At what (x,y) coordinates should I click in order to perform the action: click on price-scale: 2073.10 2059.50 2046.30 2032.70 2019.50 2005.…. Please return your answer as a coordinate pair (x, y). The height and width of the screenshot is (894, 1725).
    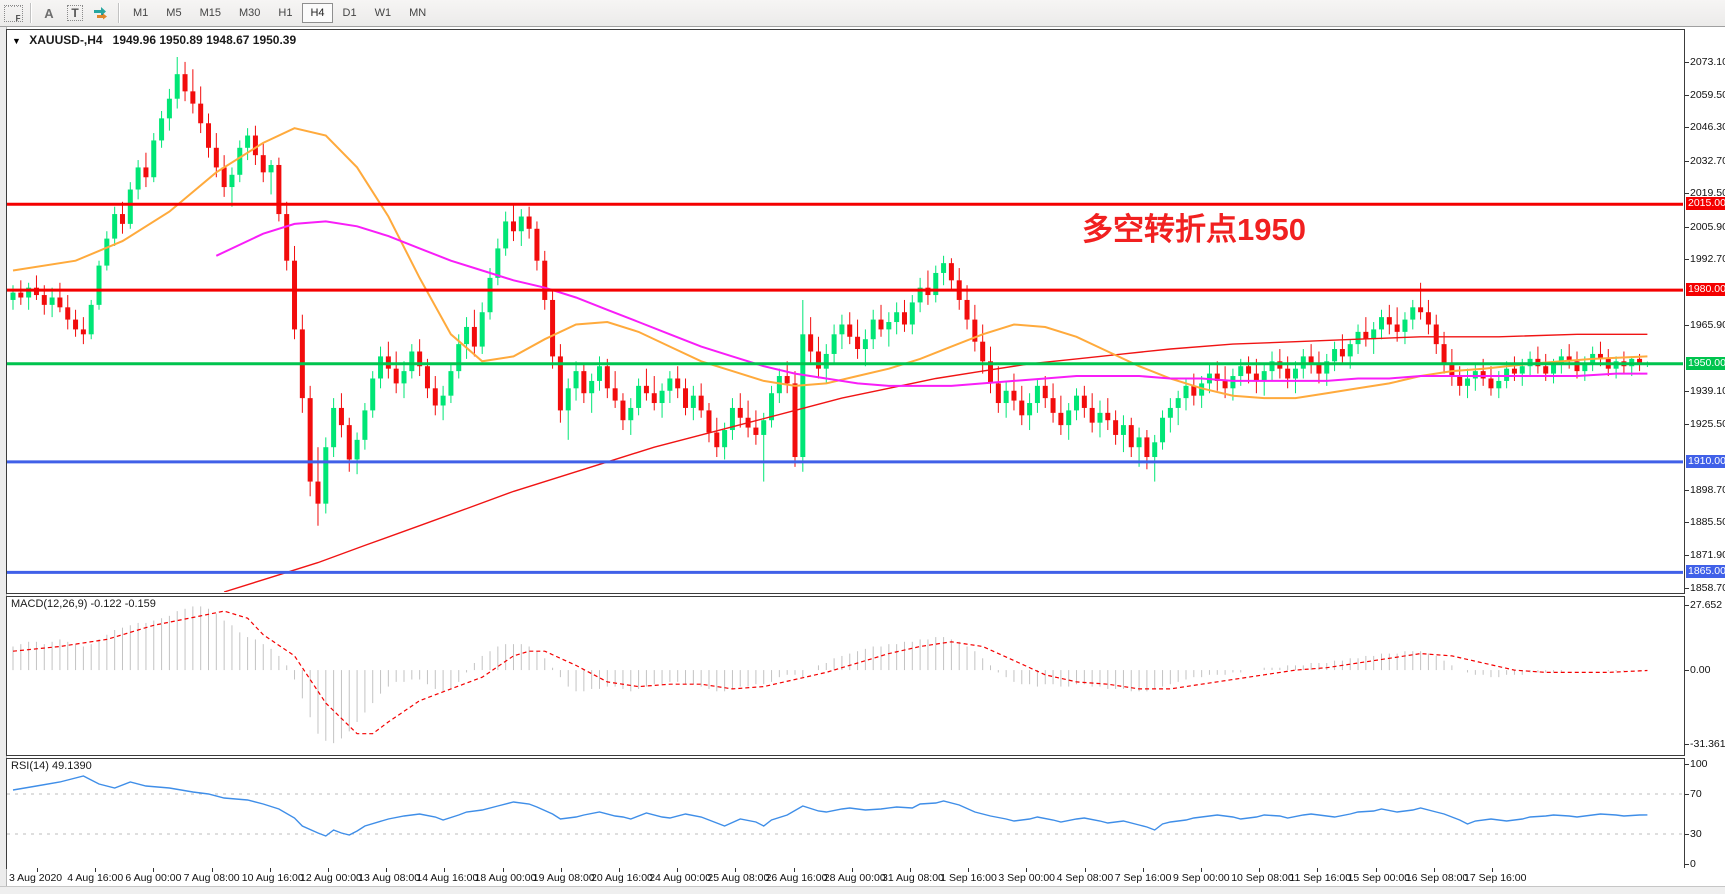
    Looking at the image, I should click on (1705, 448).